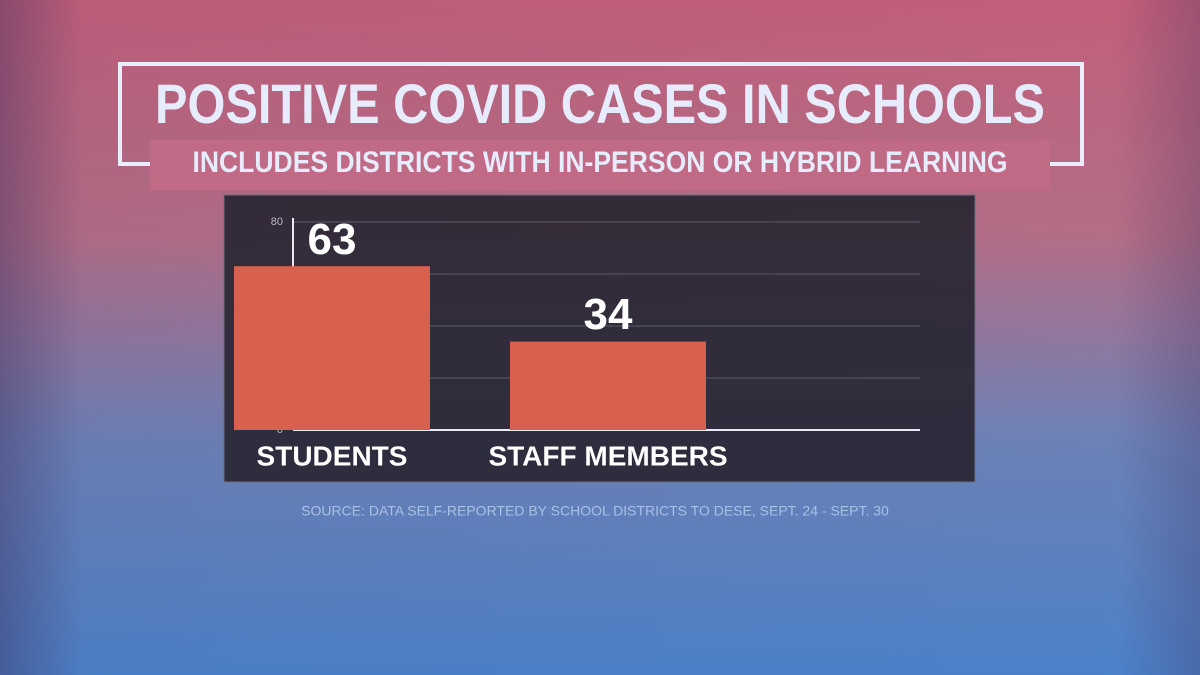  Describe the element at coordinates (277, 222) in the screenshot. I see `y-tick-label: 80` at that location.